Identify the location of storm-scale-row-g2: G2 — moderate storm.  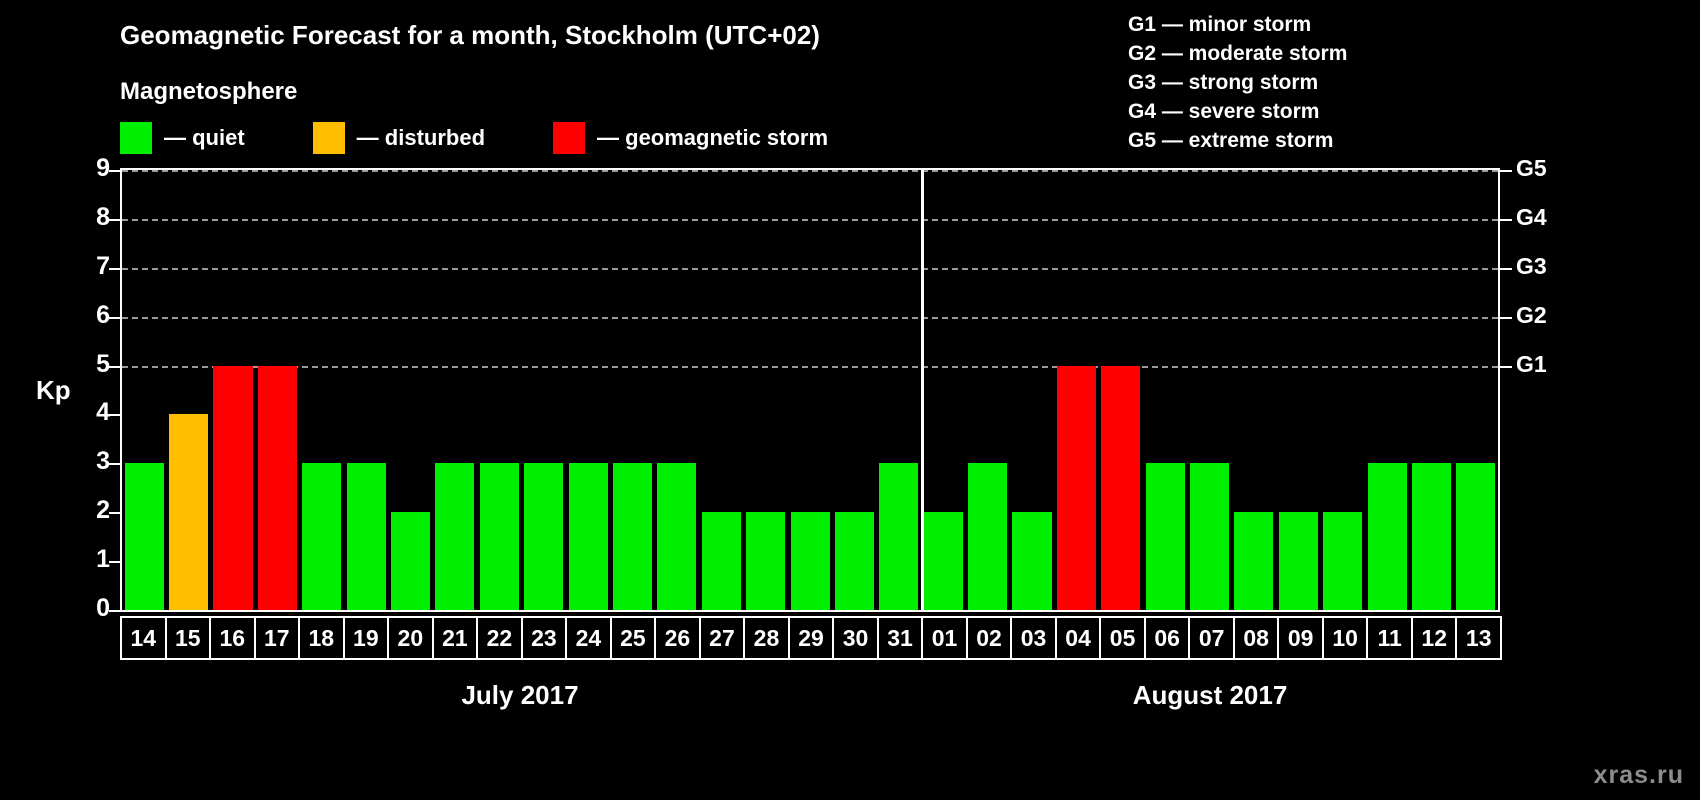
(1238, 53).